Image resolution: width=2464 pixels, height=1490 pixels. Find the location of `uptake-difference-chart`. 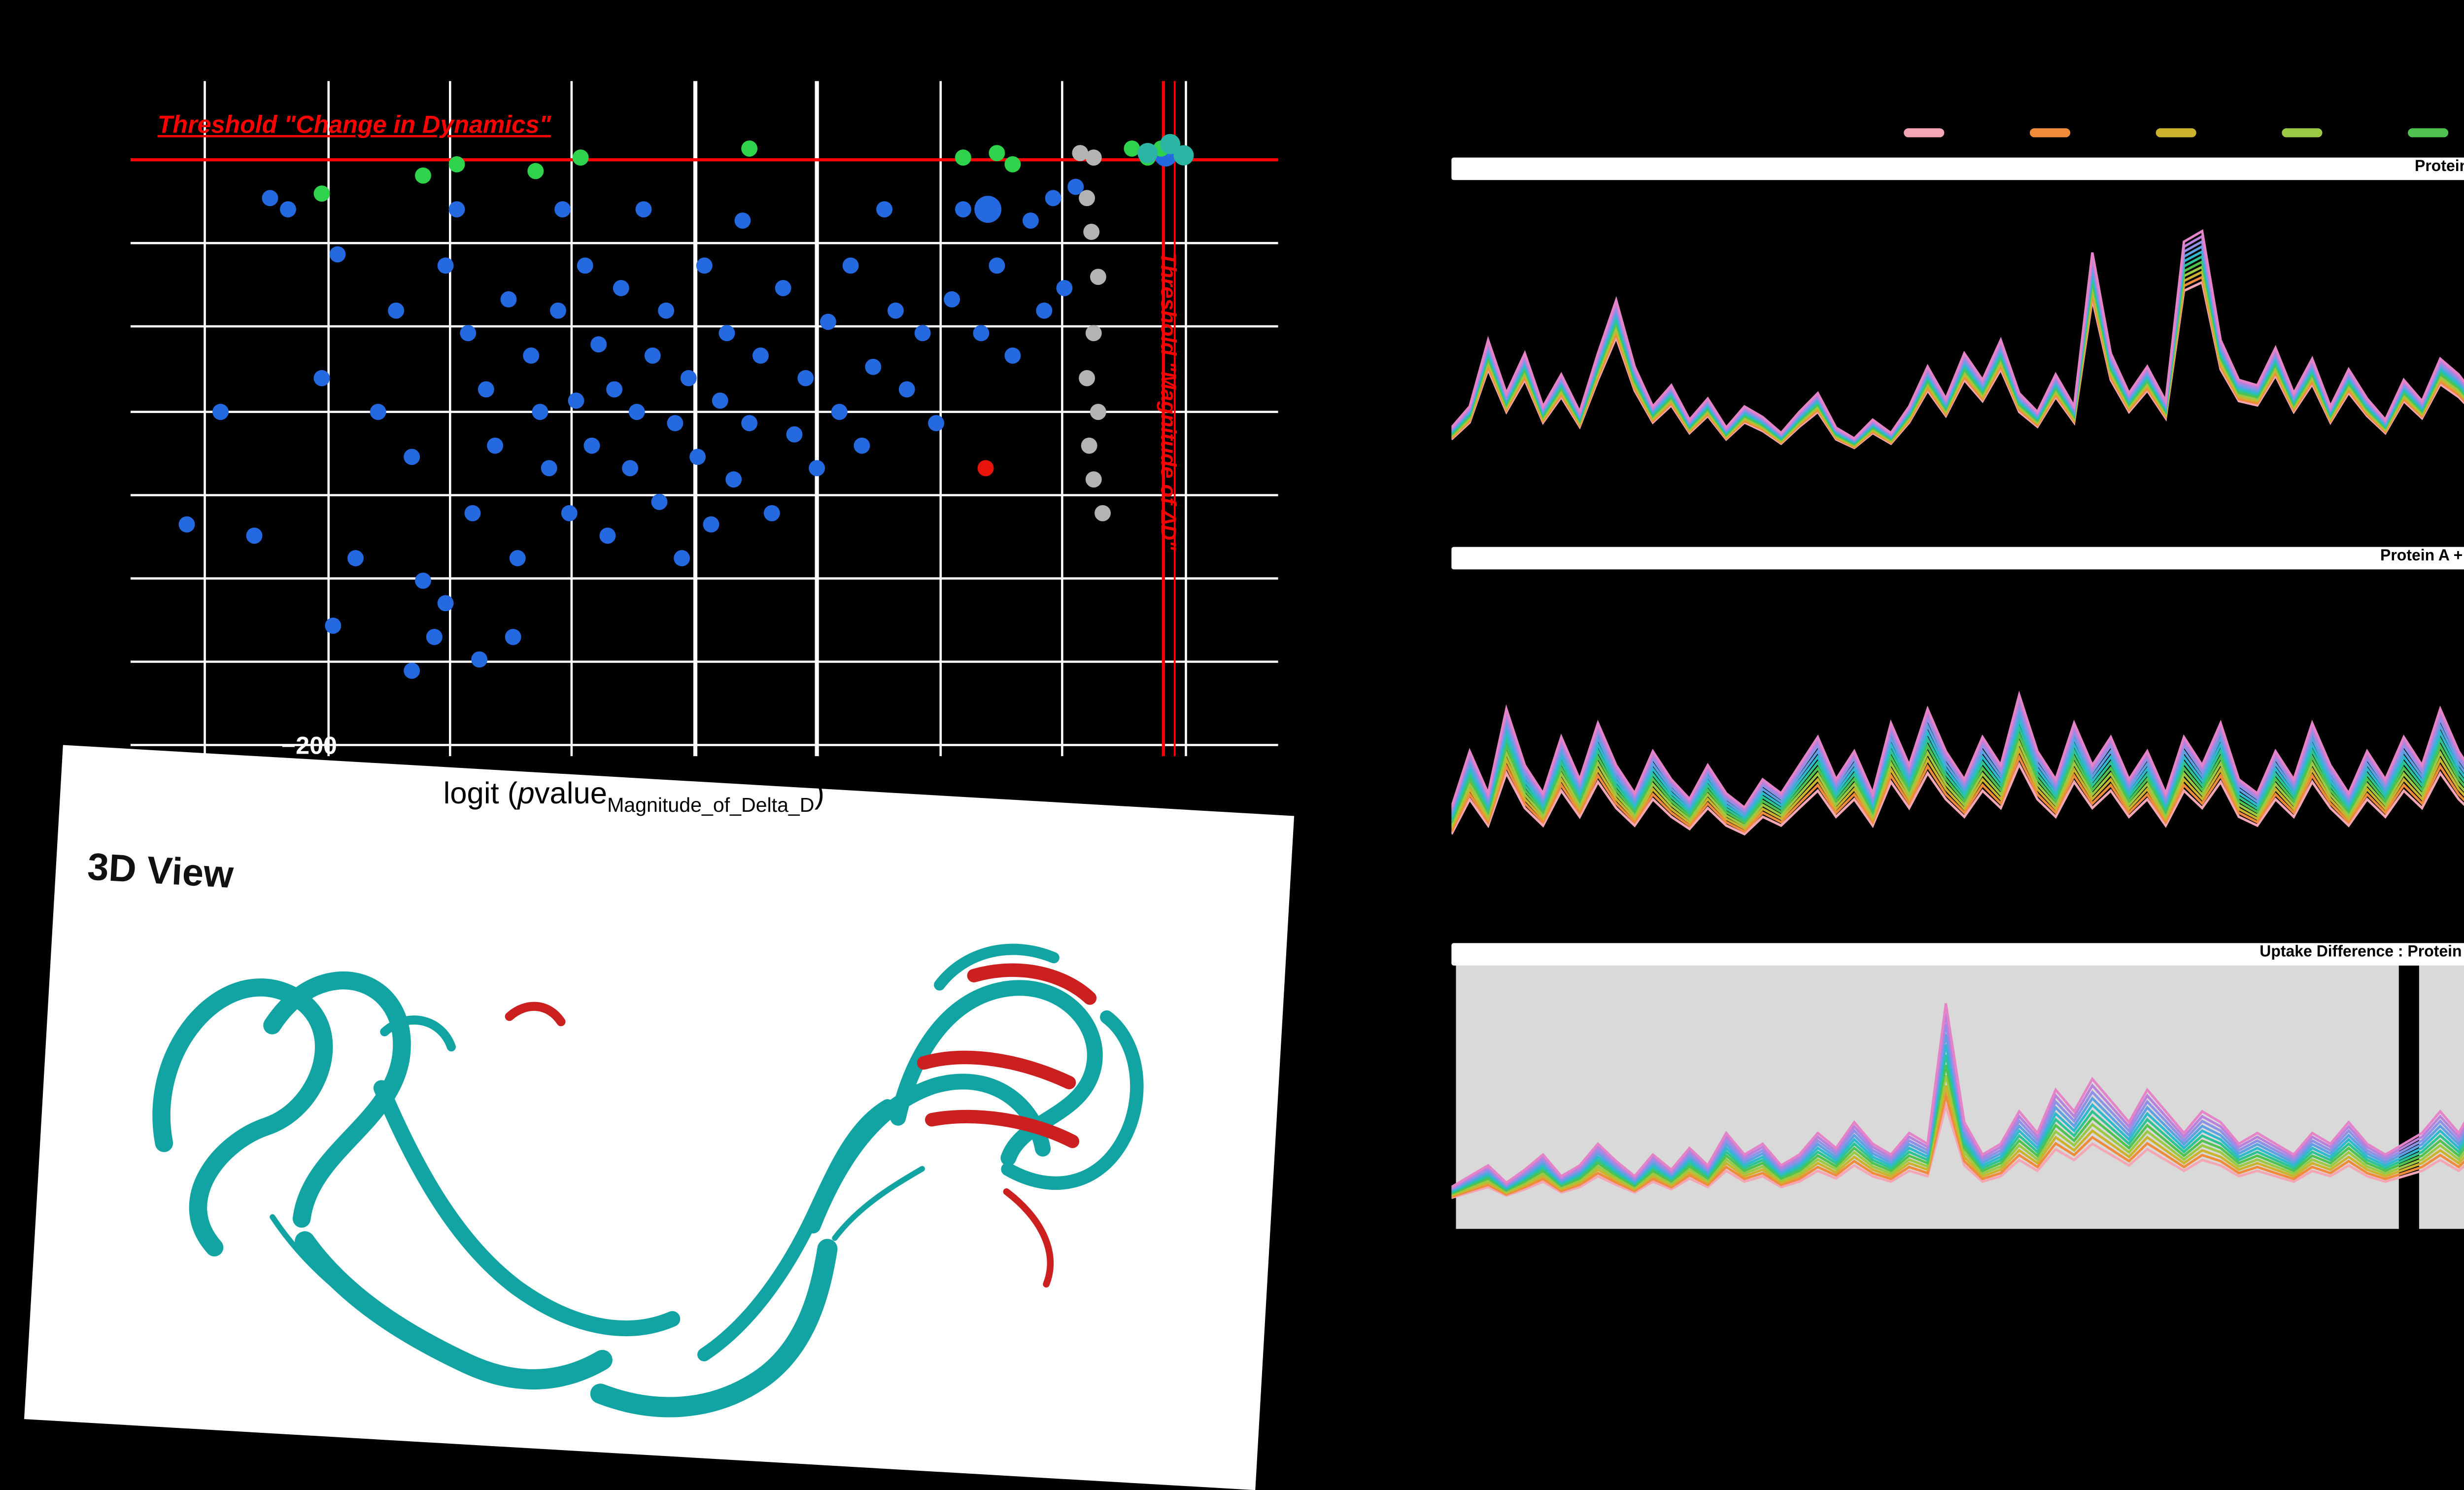

uptake-difference-chart is located at coordinates (1957, 1097).